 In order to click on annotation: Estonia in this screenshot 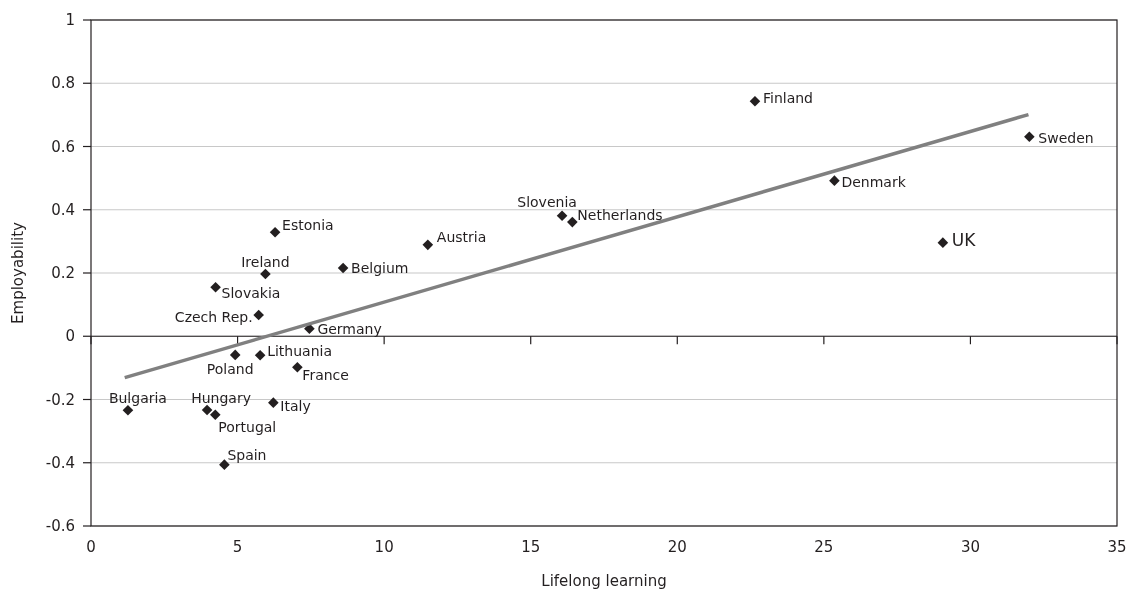, I will do `click(308, 225)`.